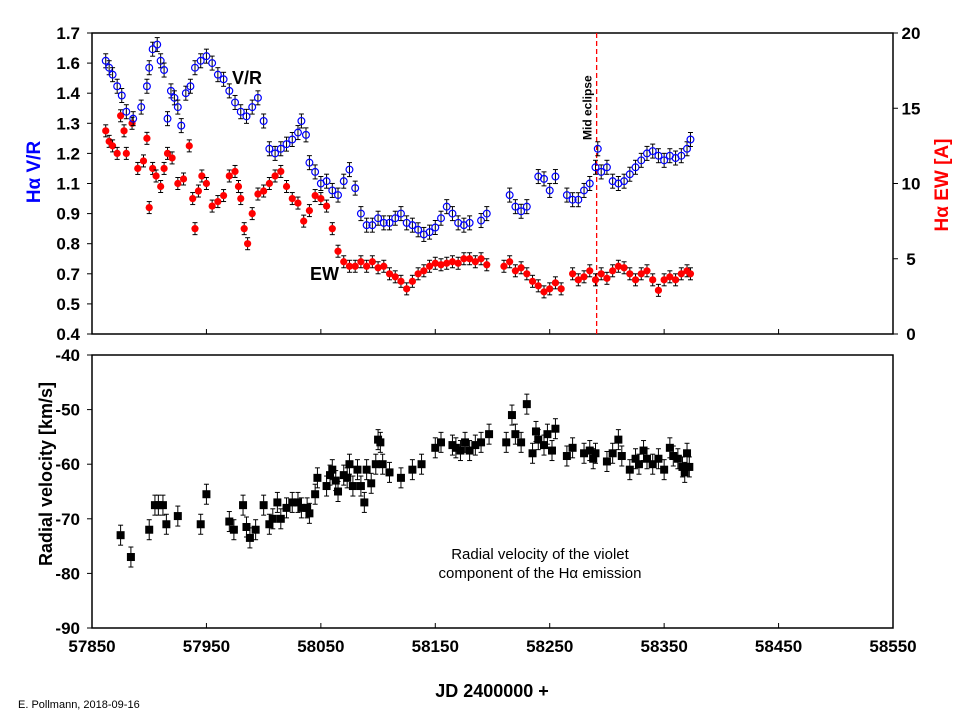  What do you see at coordinates (778, 646) in the screenshot?
I see `x-tick-label: 58450` at bounding box center [778, 646].